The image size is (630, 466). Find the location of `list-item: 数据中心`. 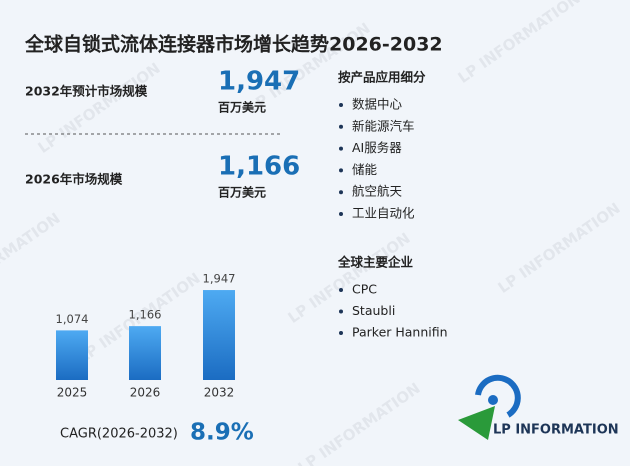

list-item: 数据中心 is located at coordinates (377, 104).